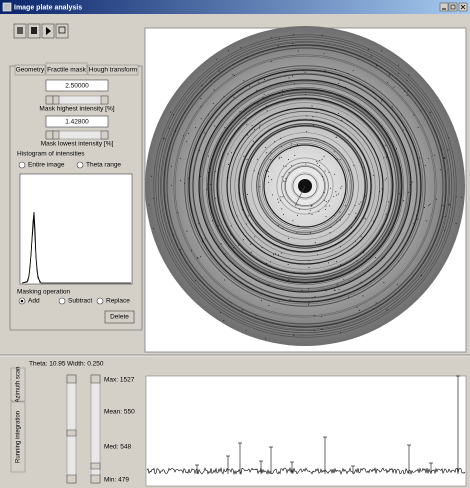 The height and width of the screenshot is (488, 470). I want to click on window-button, so click(62, 31).